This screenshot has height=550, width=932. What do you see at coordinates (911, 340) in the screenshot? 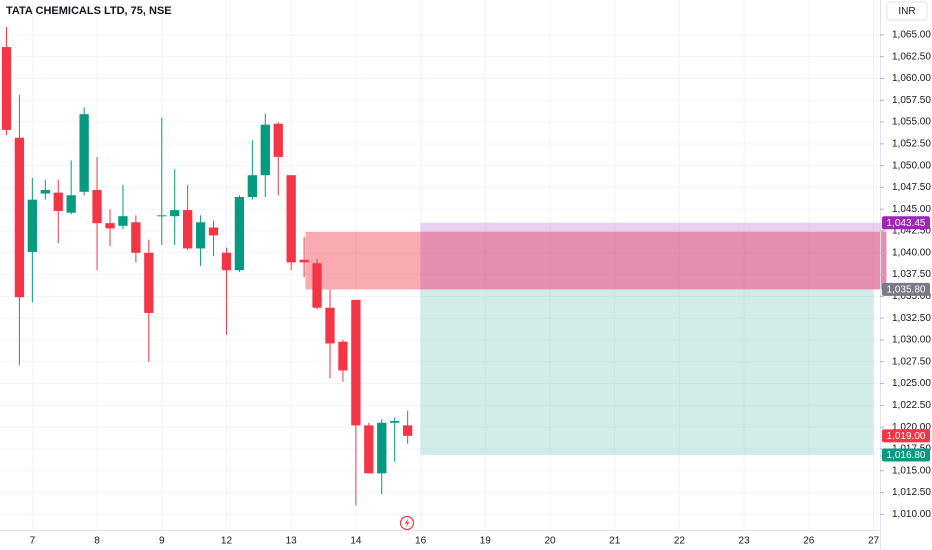
I see `y-tick-label: 1,030.00` at bounding box center [911, 340].